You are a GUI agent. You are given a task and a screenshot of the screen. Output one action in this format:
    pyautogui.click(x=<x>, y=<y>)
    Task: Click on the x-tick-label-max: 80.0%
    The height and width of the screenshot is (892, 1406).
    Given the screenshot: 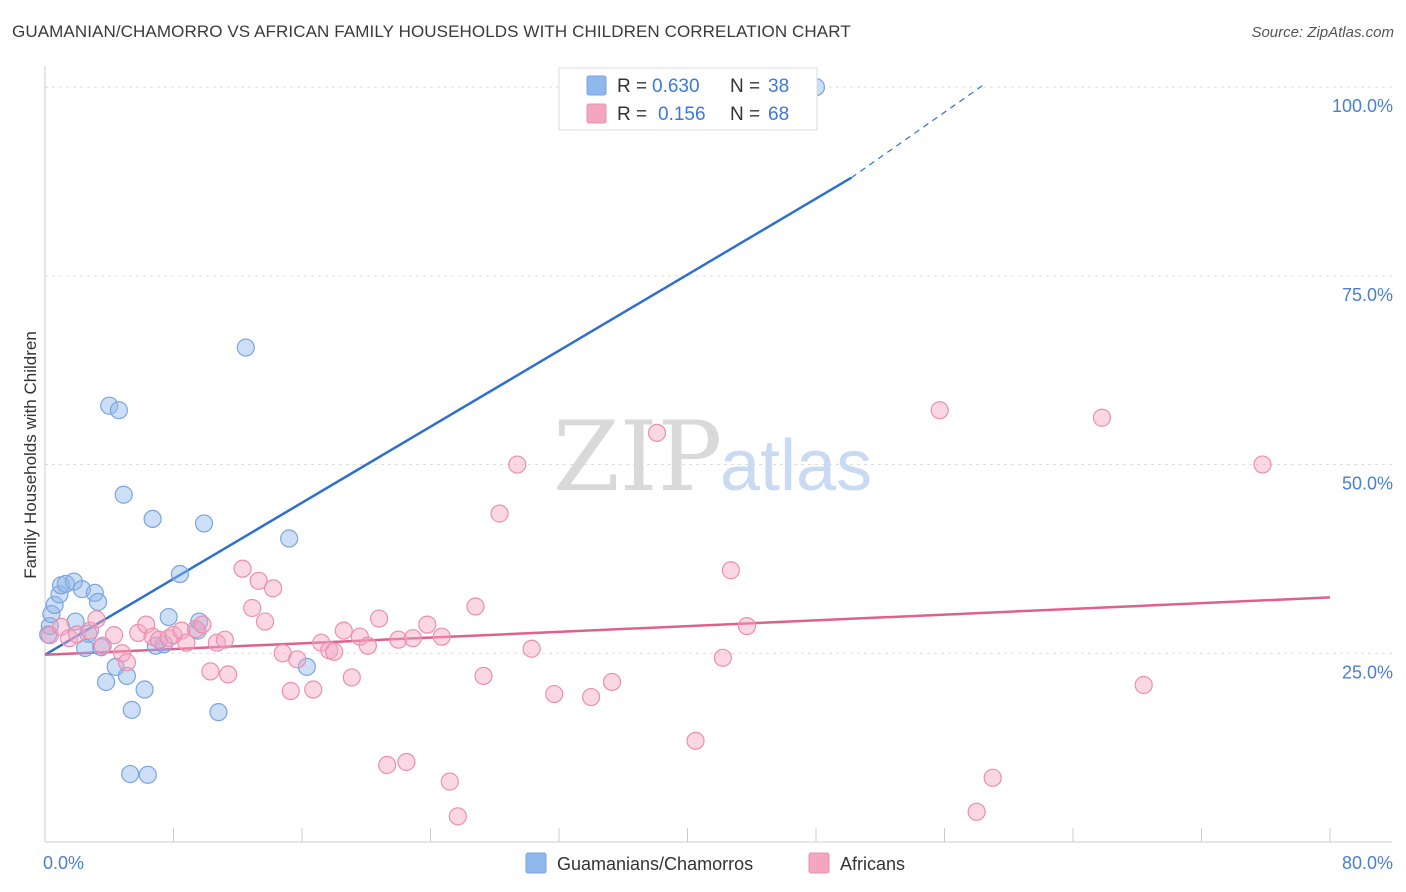 What is the action you would take?
    pyautogui.click(x=1367, y=863)
    